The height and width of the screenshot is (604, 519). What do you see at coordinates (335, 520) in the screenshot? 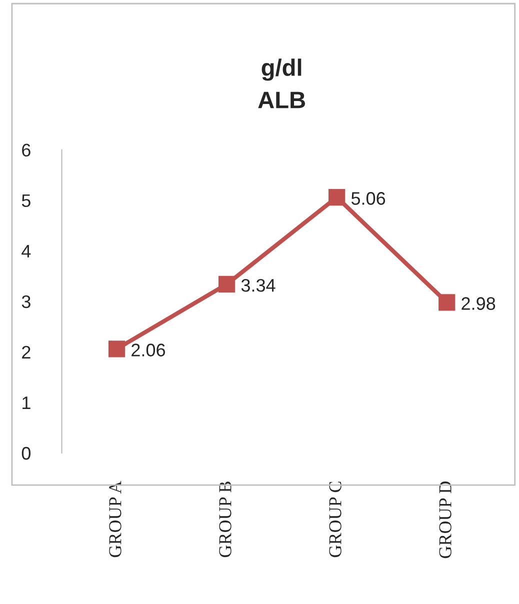
I see `x-tick-label: GROUP C` at bounding box center [335, 520].